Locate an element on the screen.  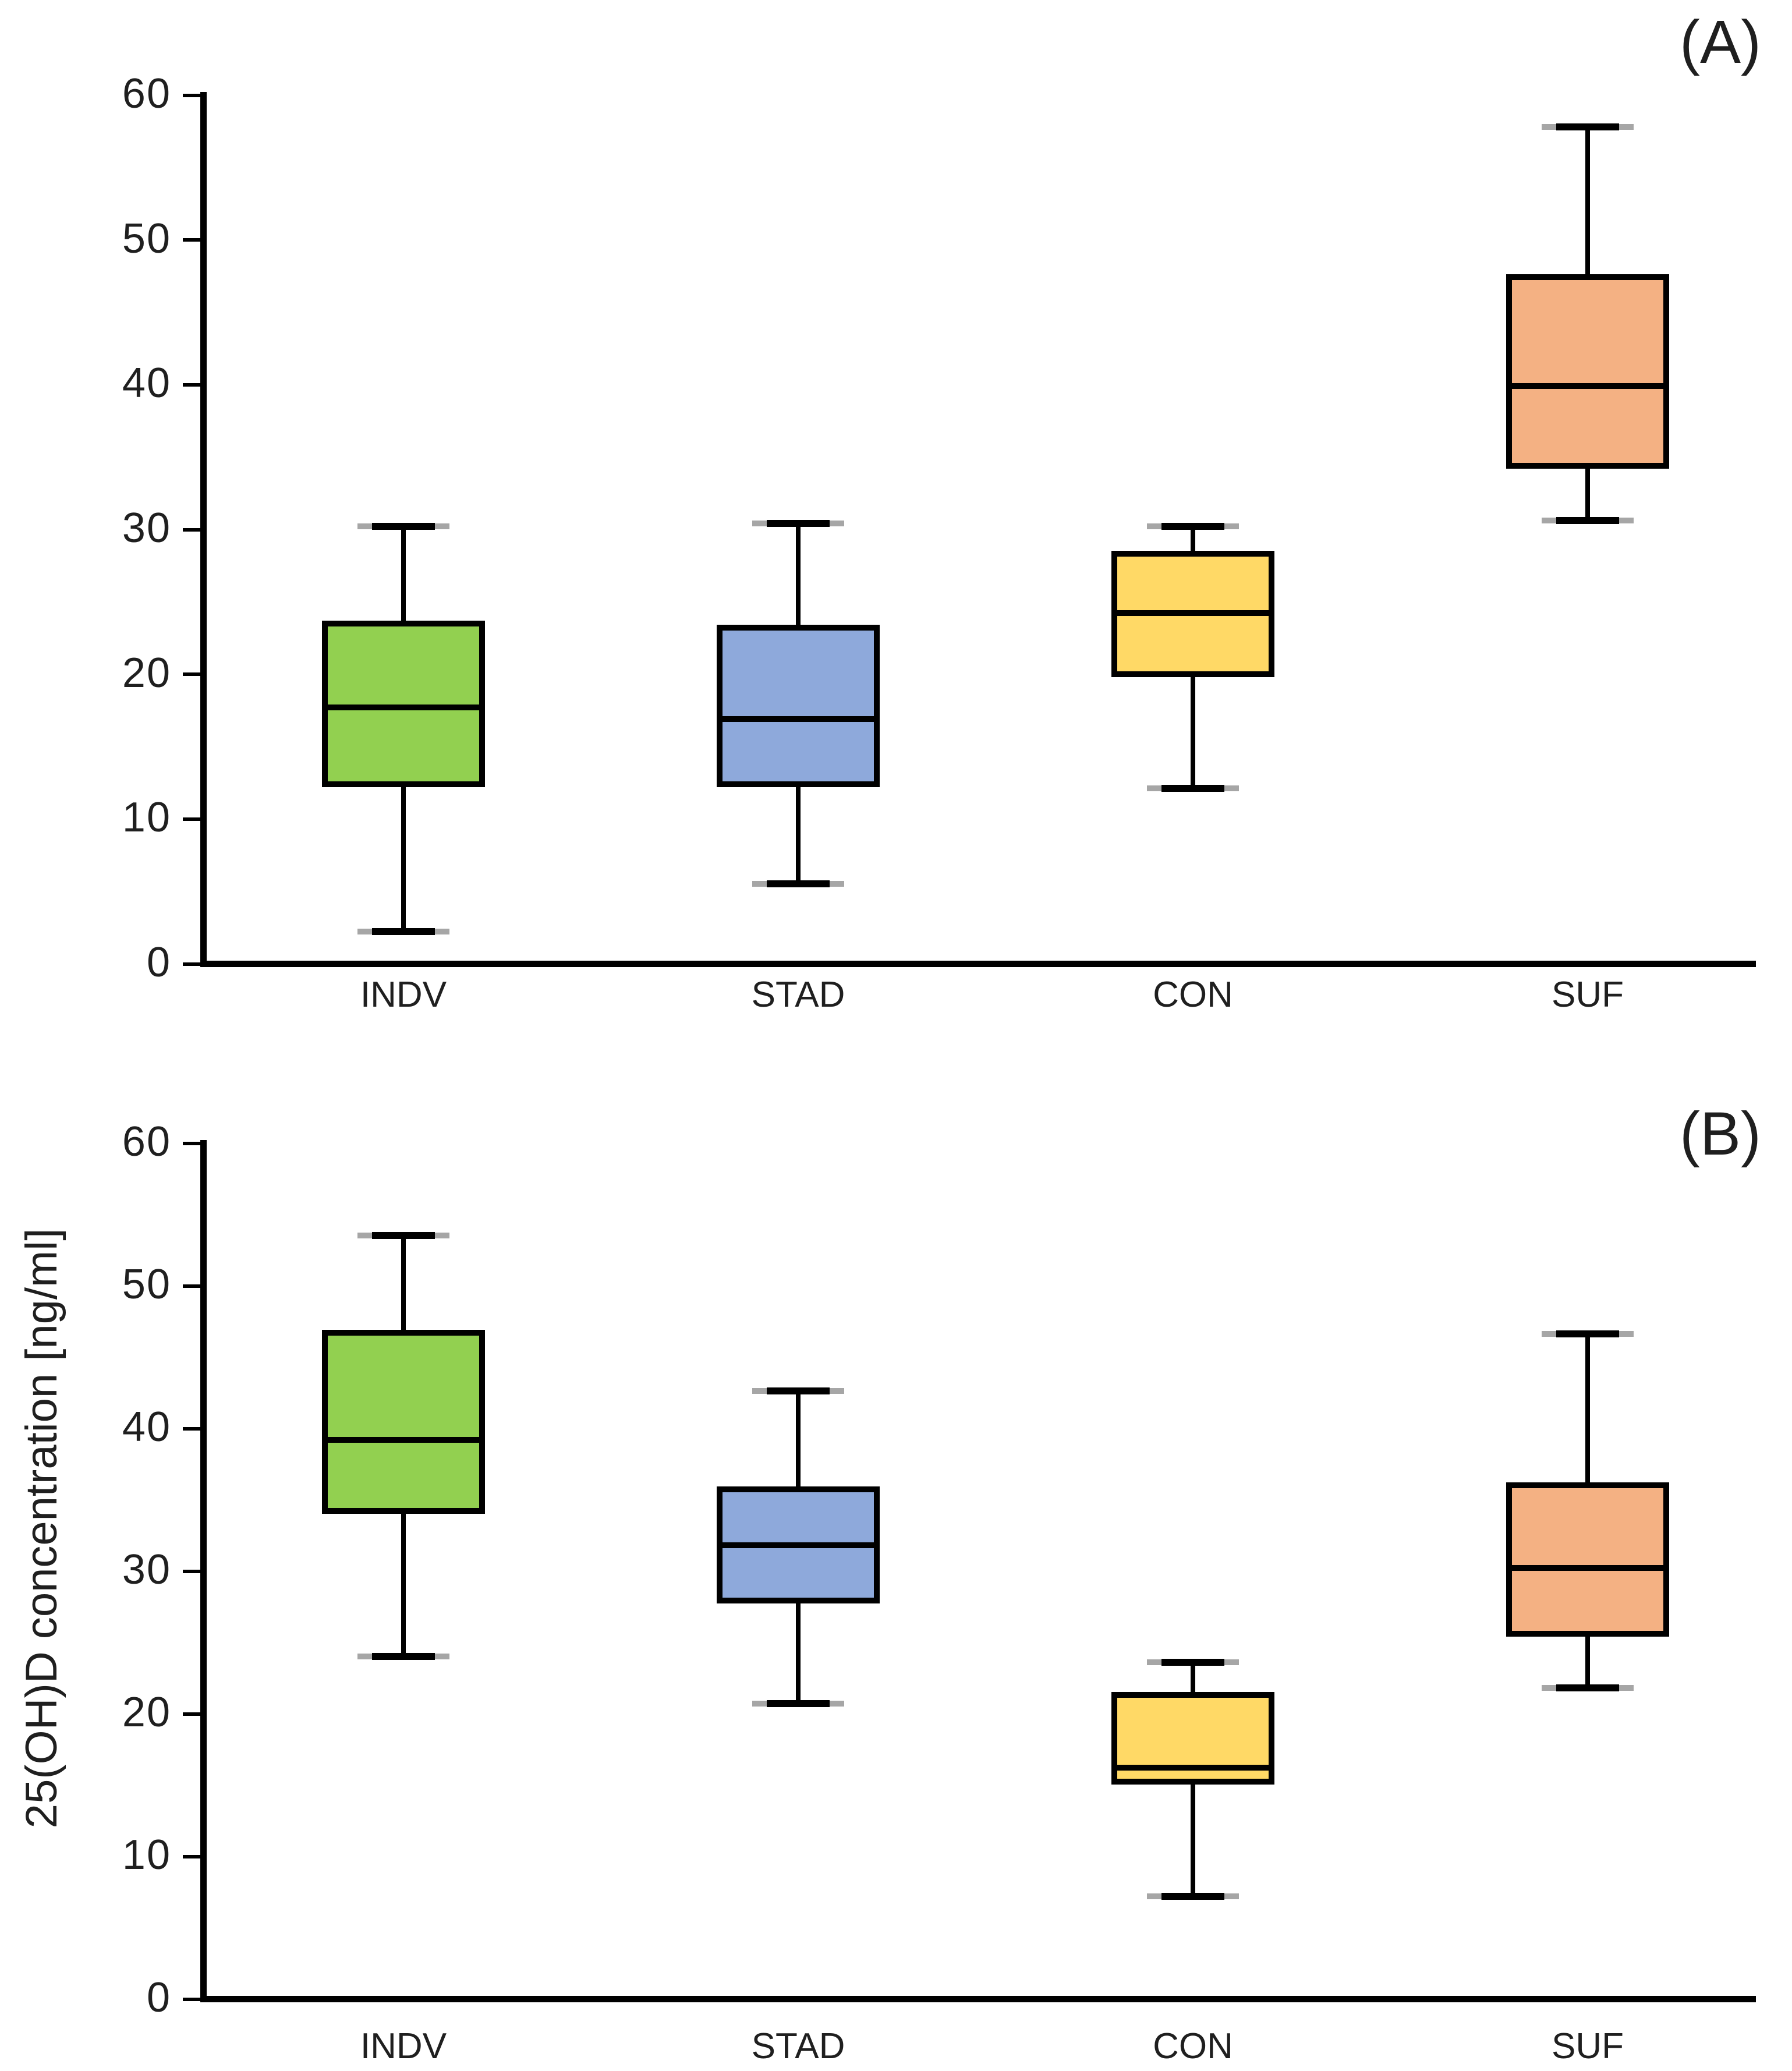
panel-b-box-con is located at coordinates (1192, 1739).